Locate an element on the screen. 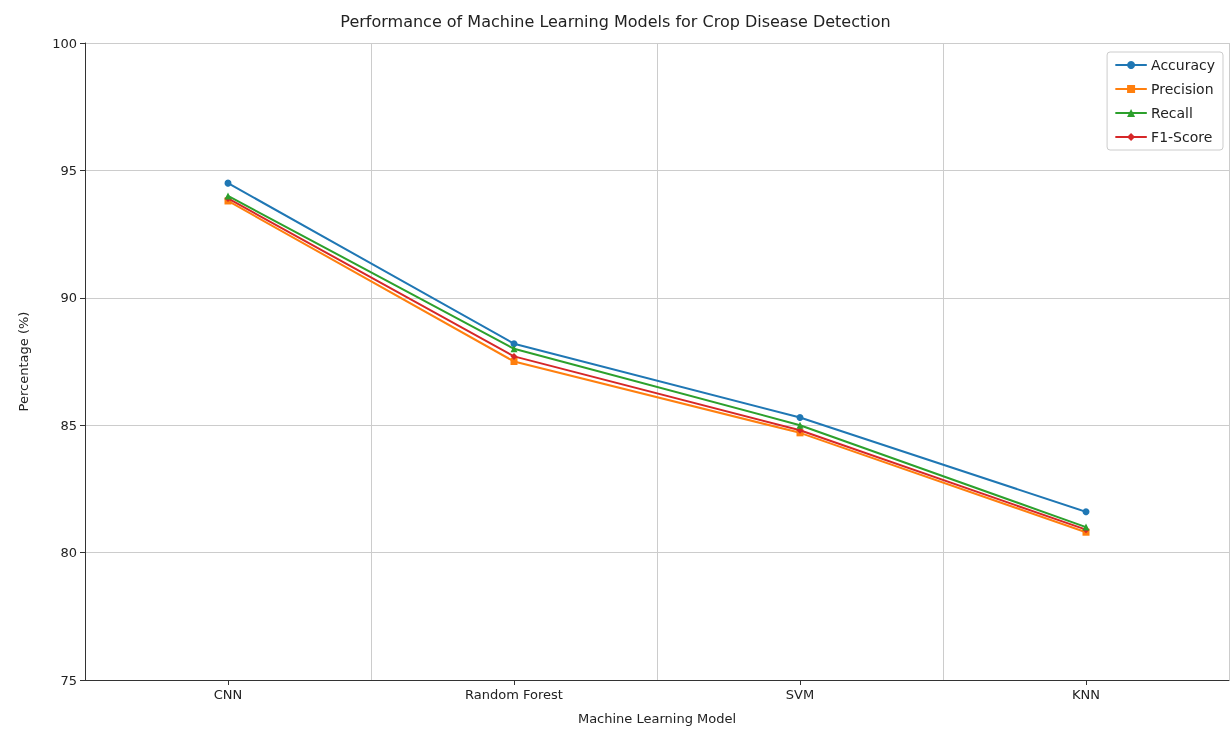  x-tick-label: KNN is located at coordinates (1086, 694).